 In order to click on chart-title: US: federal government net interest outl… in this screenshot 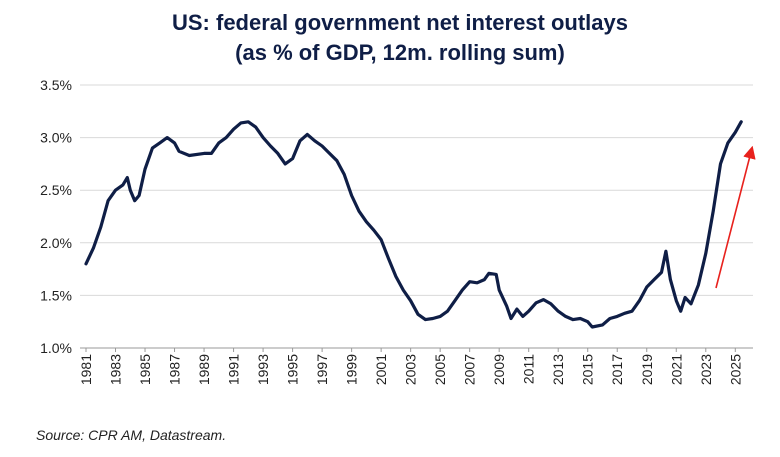, I will do `click(400, 22)`.